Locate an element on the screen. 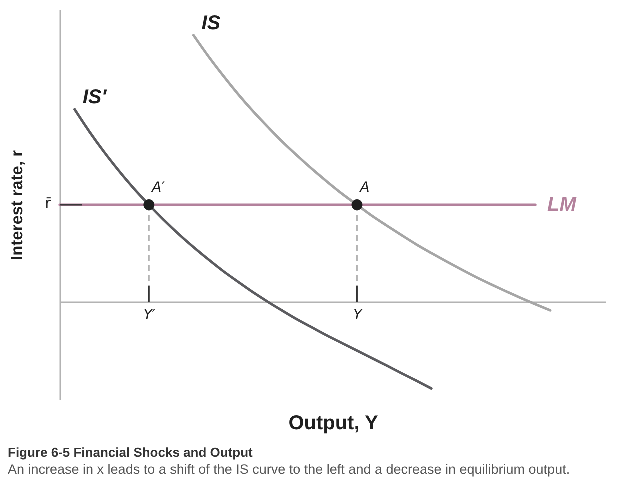  series-label: IS′ is located at coordinates (95, 97).